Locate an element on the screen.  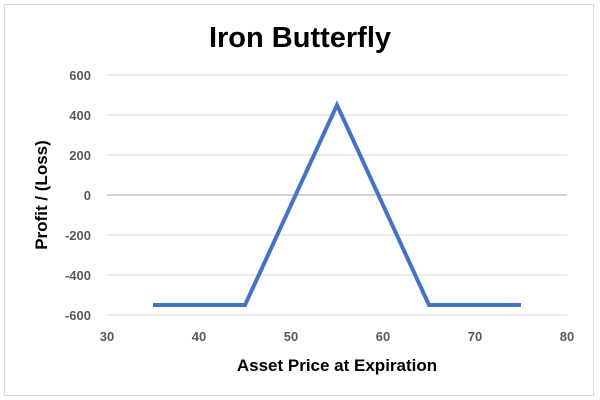
x-tick-label: 30 is located at coordinates (107, 336).